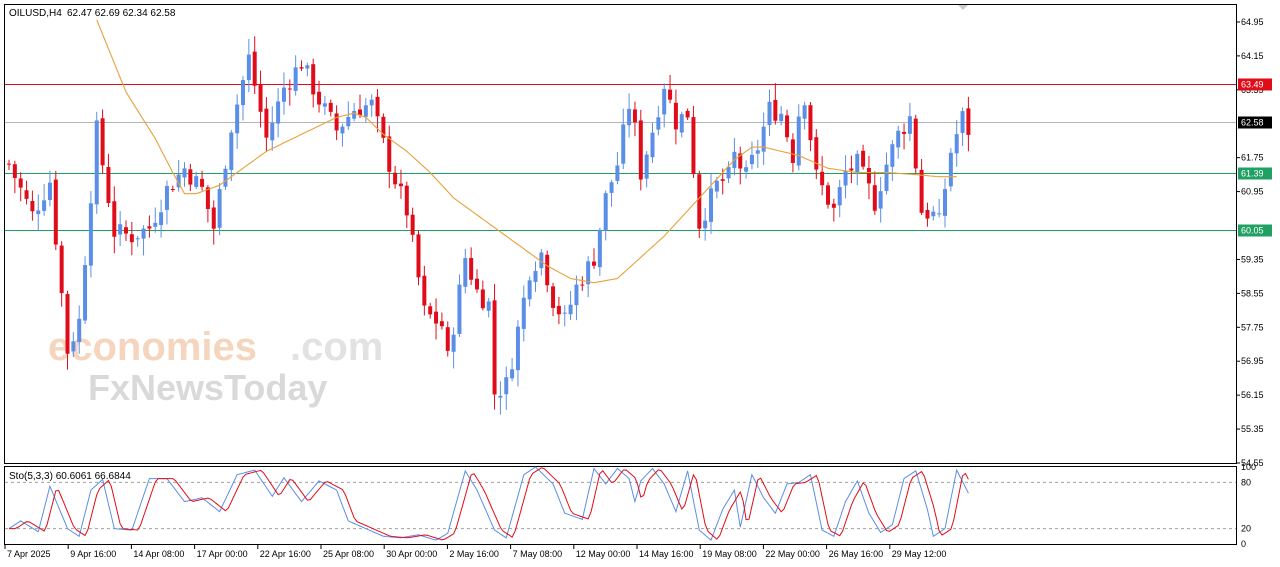 The height and width of the screenshot is (567, 1280). What do you see at coordinates (121, 13) in the screenshot?
I see `ohlc-values: 62.47 62.69 62.34 62.58` at bounding box center [121, 13].